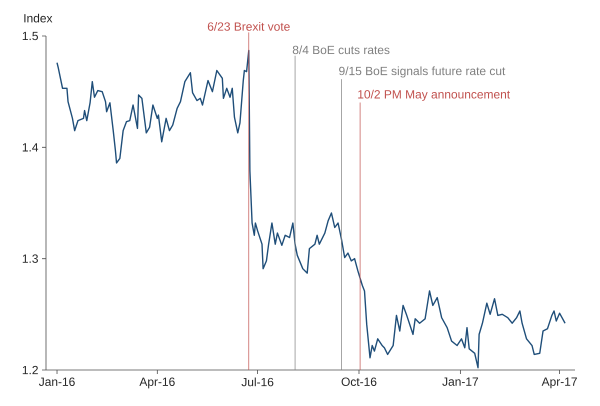 This screenshot has width=600, height=406. Describe the element at coordinates (258, 382) in the screenshot. I see `x-tick-label: Jul-16` at that location.